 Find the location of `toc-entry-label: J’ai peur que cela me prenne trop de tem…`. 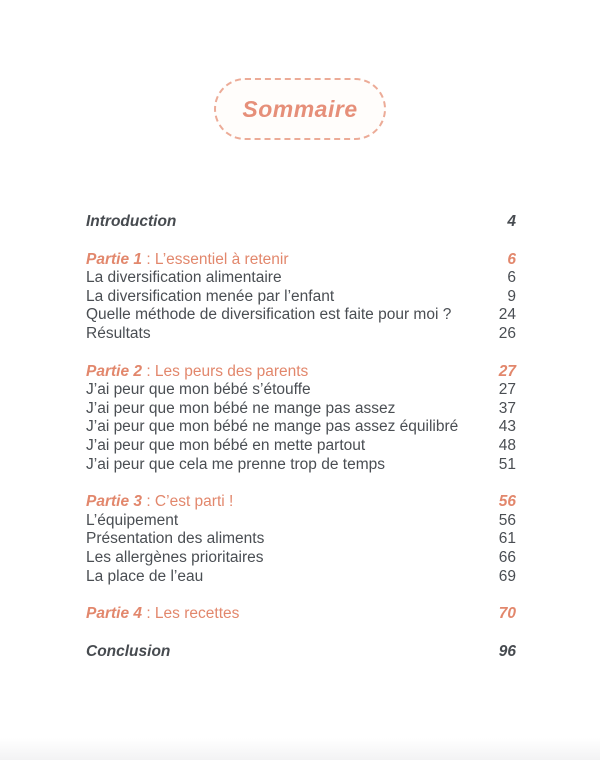

toc-entry-label: J’ai peur que cela me prenne trop de tem… is located at coordinates (235, 464).